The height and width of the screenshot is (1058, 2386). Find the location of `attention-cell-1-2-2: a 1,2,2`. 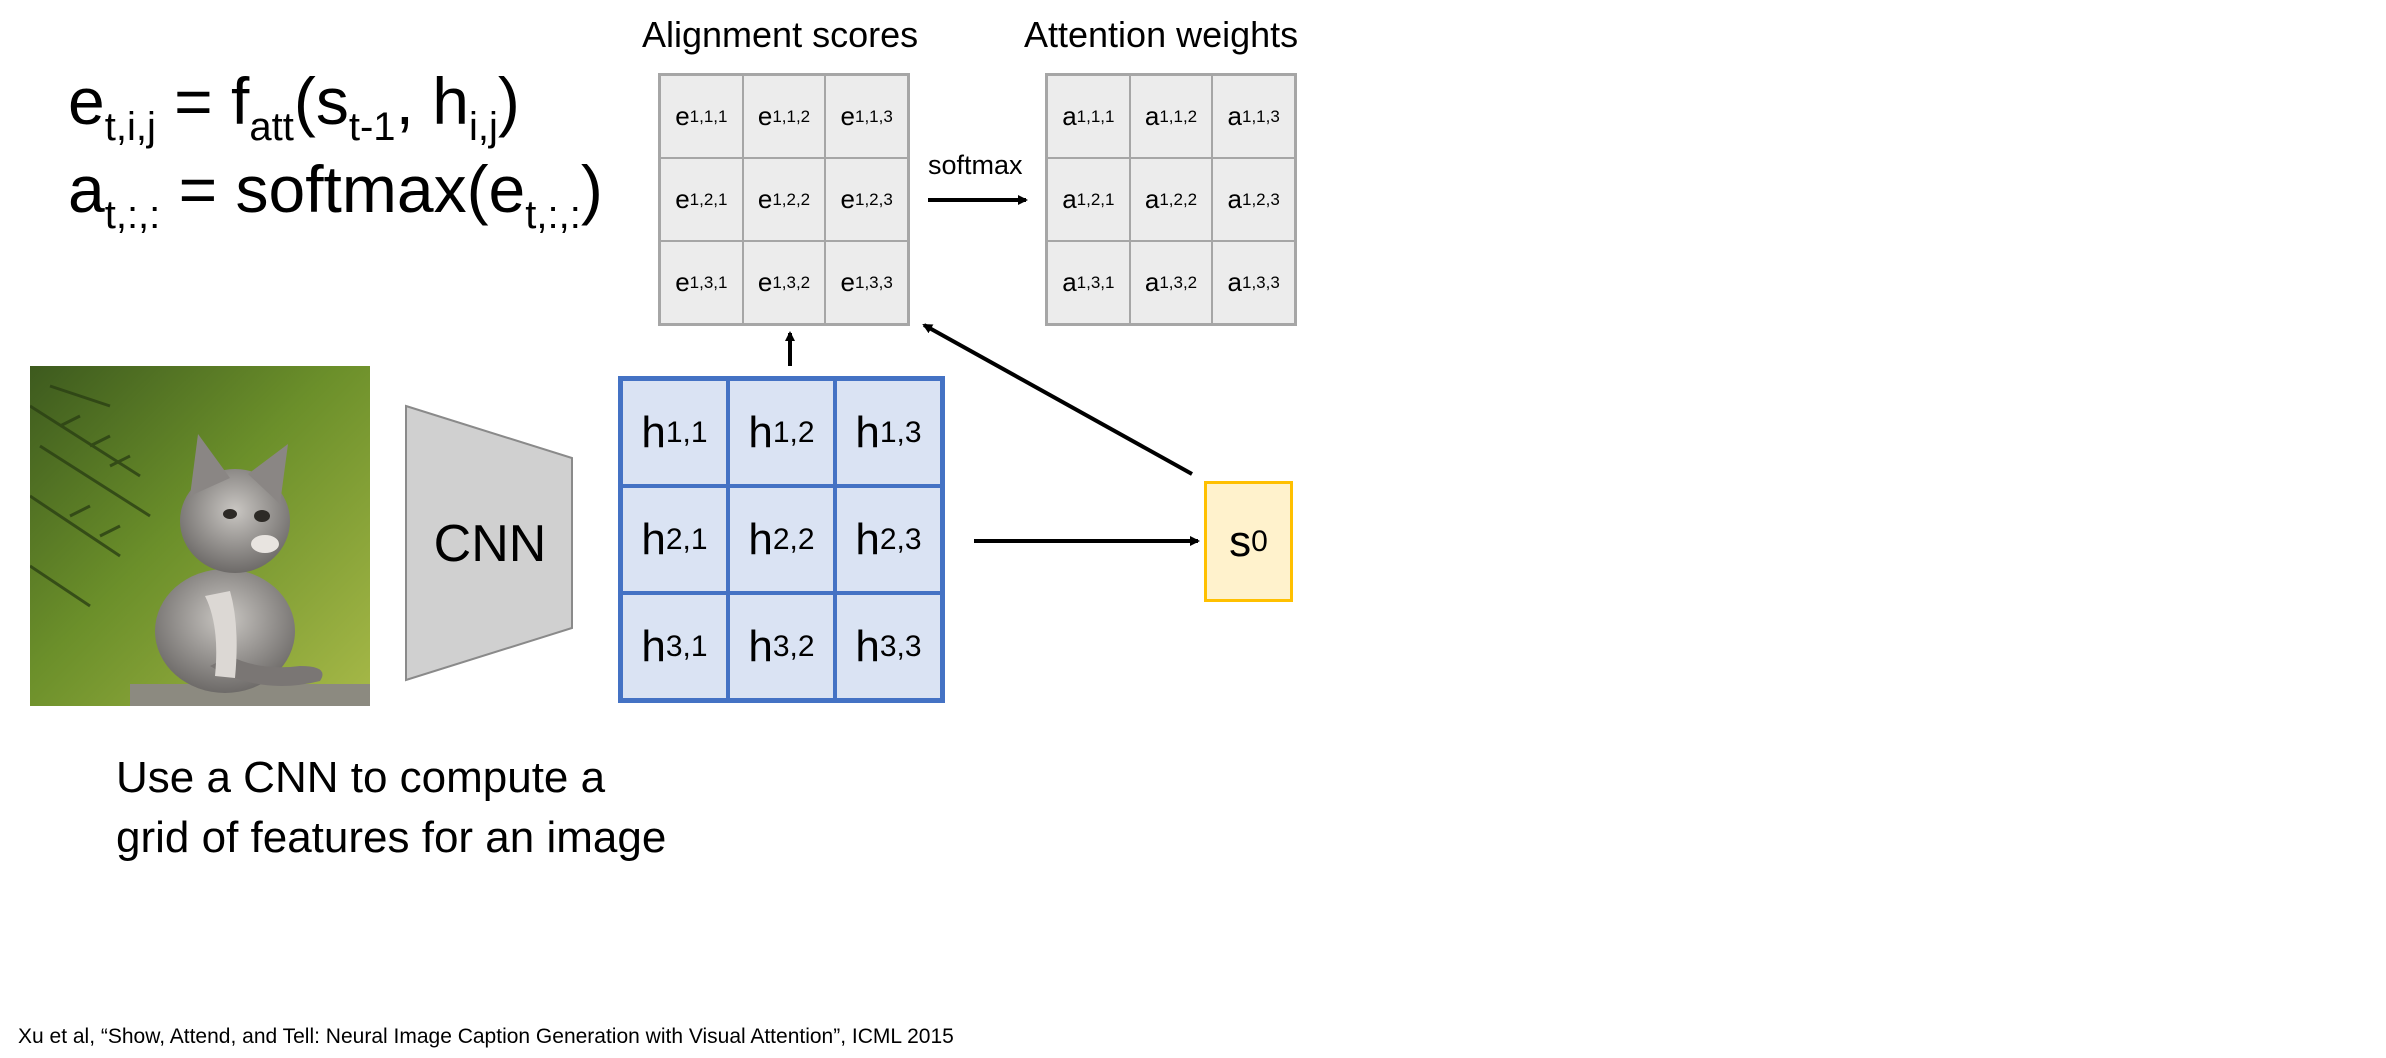

attention-cell-1-2-2: a 1,2,2 is located at coordinates (1171, 199).